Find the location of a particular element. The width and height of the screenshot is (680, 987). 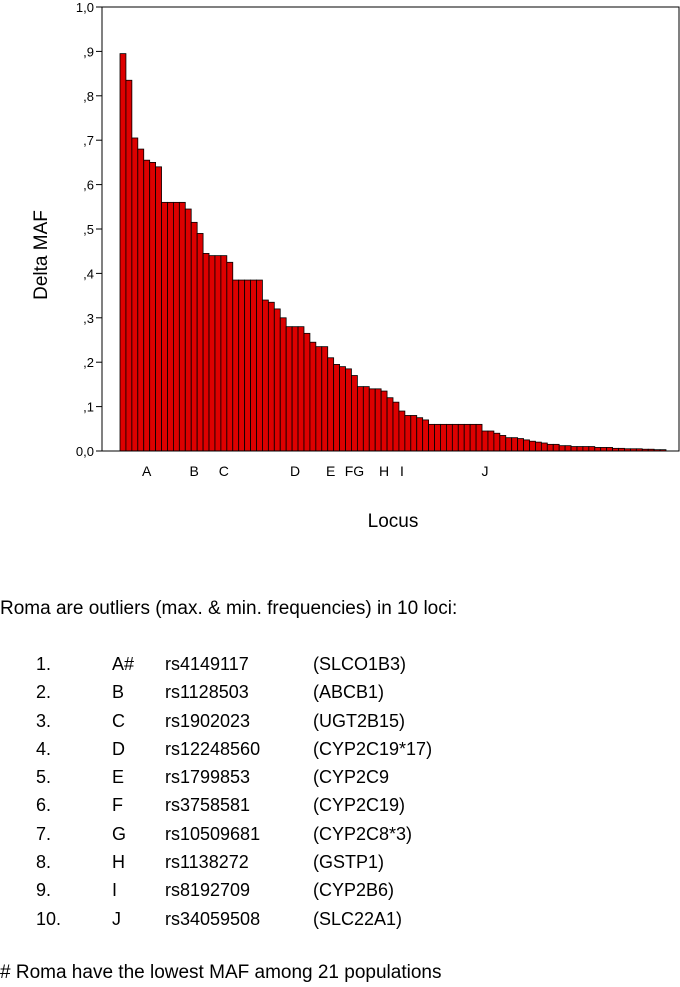

item-gene: (CYP2C19) is located at coordinates (359, 805).